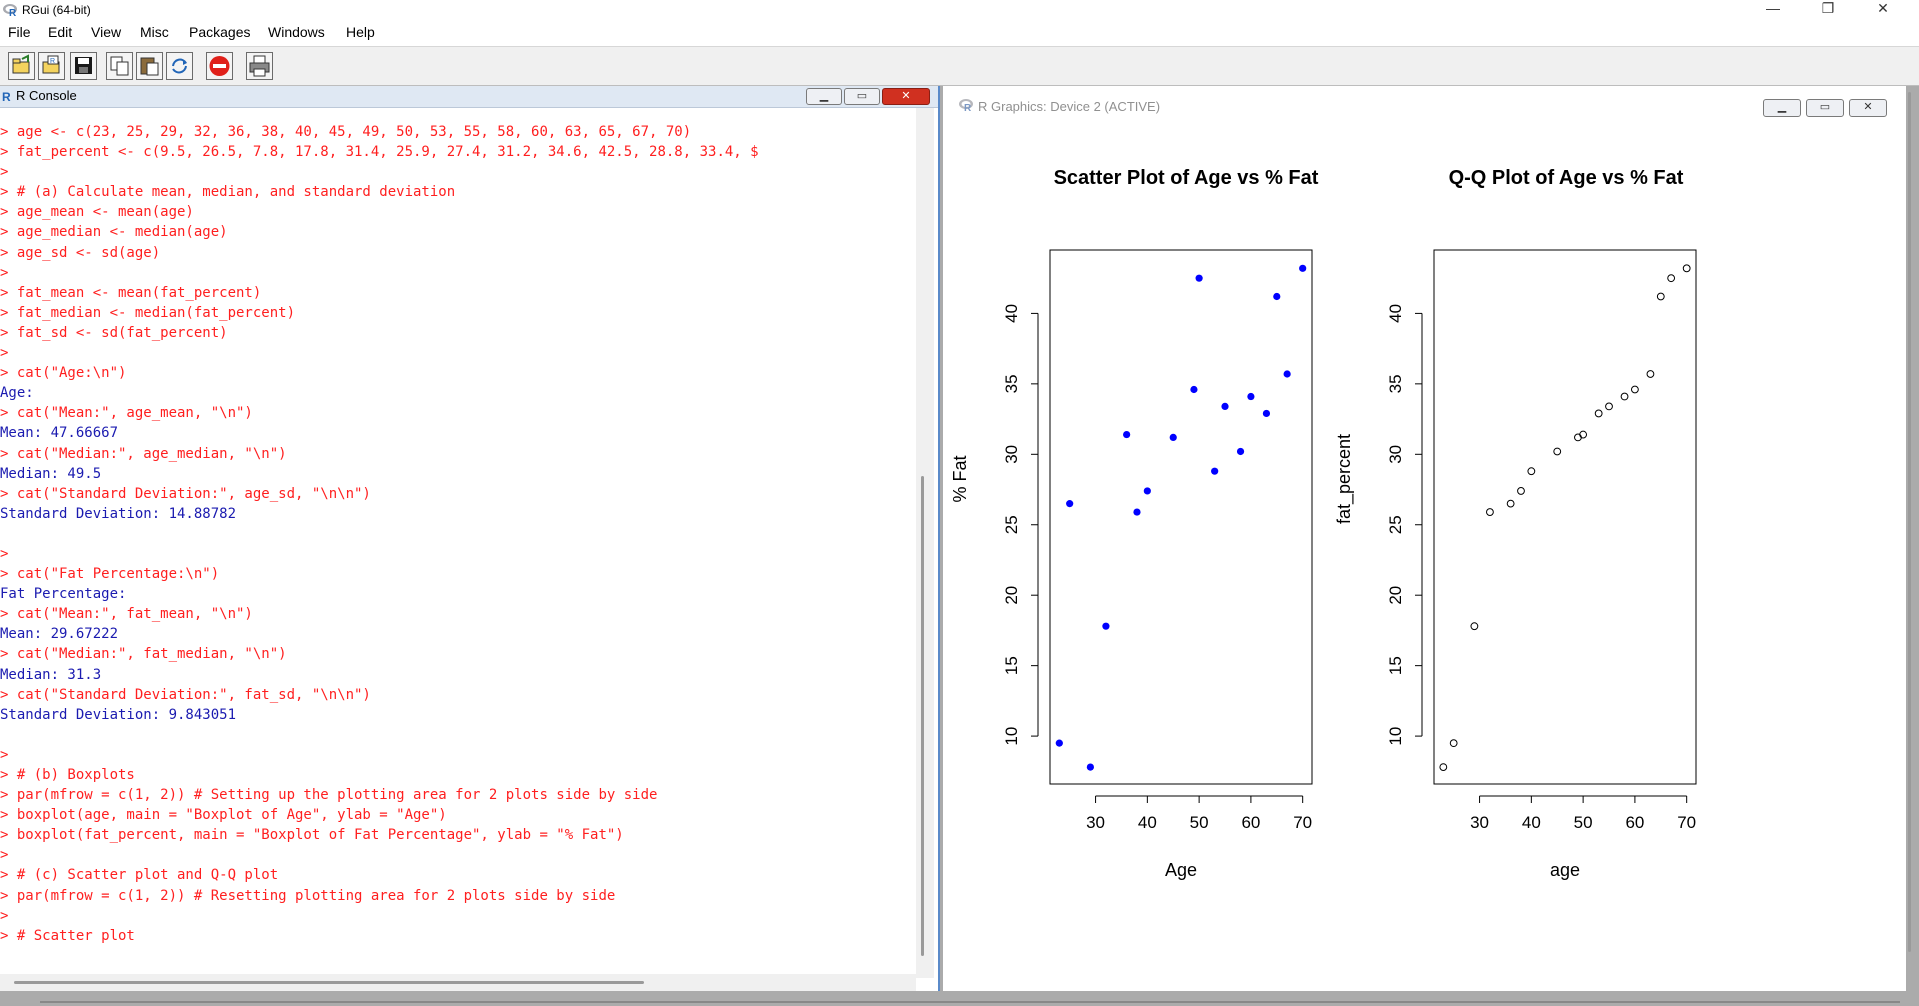 This screenshot has width=1919, height=1006. I want to click on chart-title: Q-Q Plot of Age vs % Fat, so click(1566, 178).